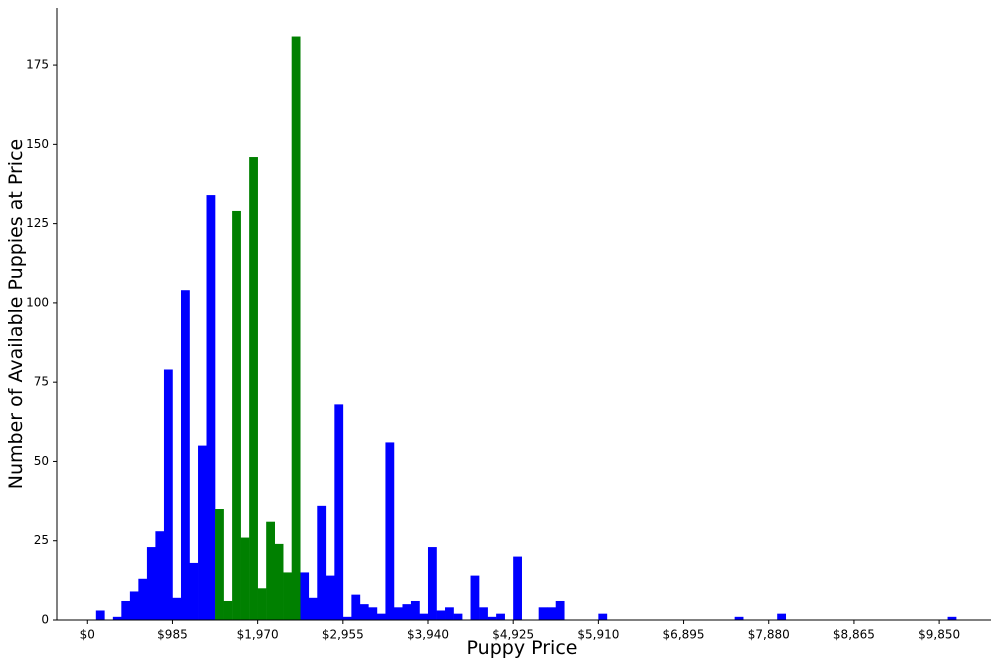 This screenshot has height=666, width=1000. What do you see at coordinates (41, 342) in the screenshot?
I see `y-tick-group: 0 25 50 75 100 125 150 175` at bounding box center [41, 342].